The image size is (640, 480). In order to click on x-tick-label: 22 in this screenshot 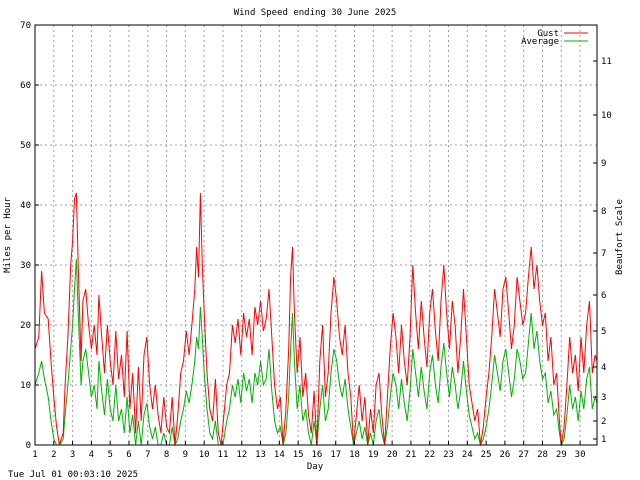, I will do `click(429, 455)`.